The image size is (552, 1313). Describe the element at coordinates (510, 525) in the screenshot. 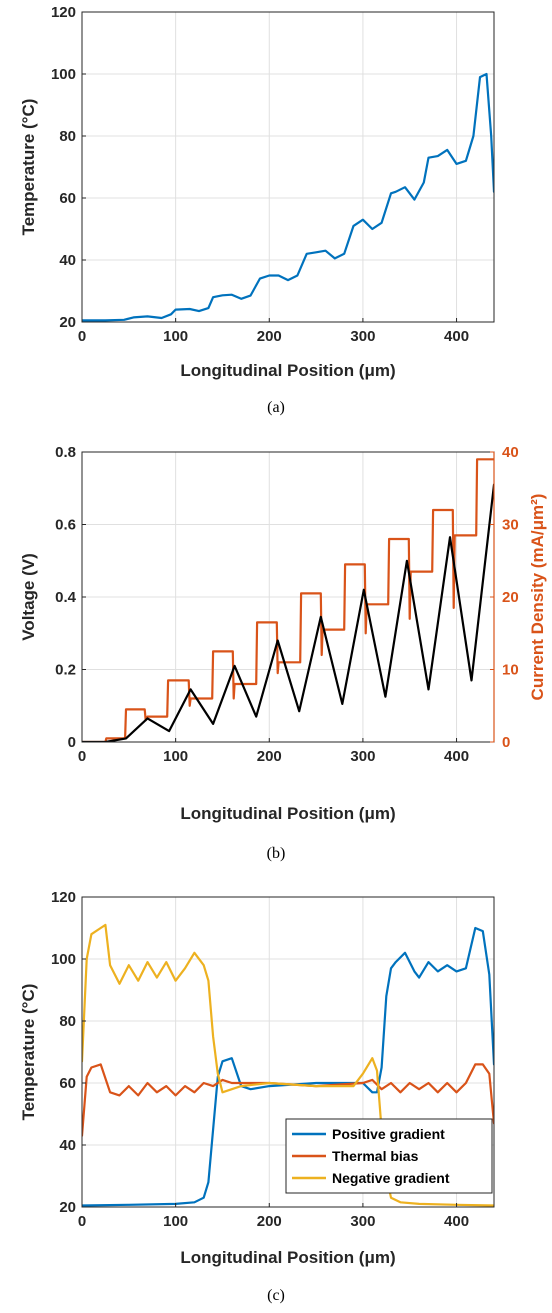

I see `y-right-tick-label: 30` at that location.